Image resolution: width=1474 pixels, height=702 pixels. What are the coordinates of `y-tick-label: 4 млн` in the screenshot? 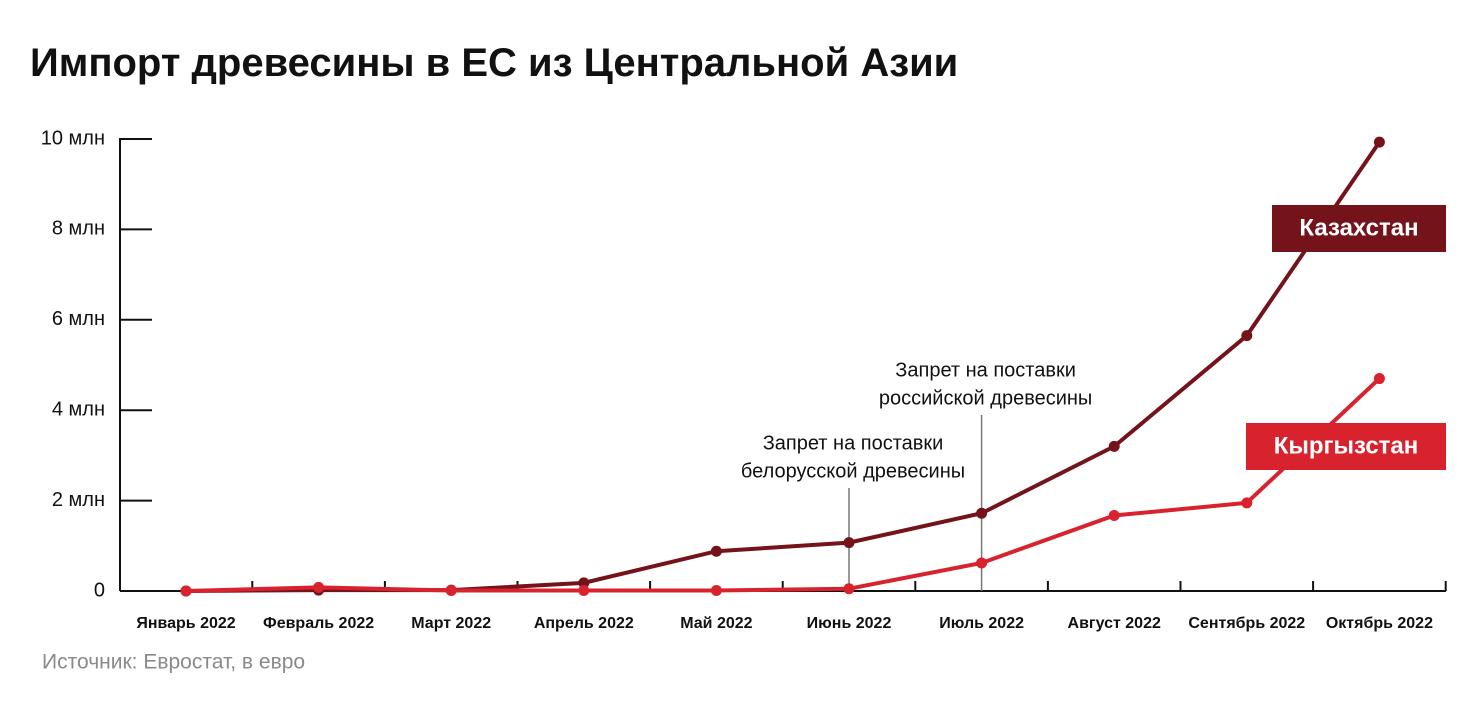 It's located at (78, 409).